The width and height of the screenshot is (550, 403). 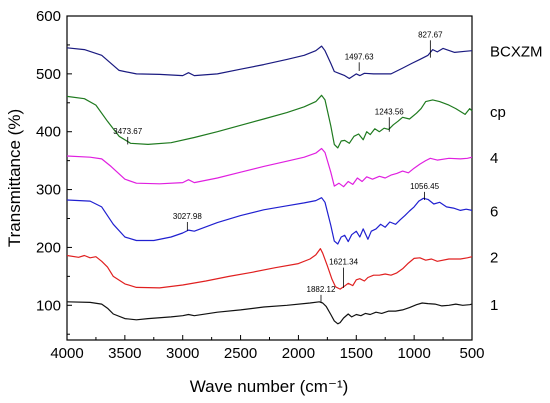 I want to click on x-tick-label: 1000, so click(x=413, y=353).